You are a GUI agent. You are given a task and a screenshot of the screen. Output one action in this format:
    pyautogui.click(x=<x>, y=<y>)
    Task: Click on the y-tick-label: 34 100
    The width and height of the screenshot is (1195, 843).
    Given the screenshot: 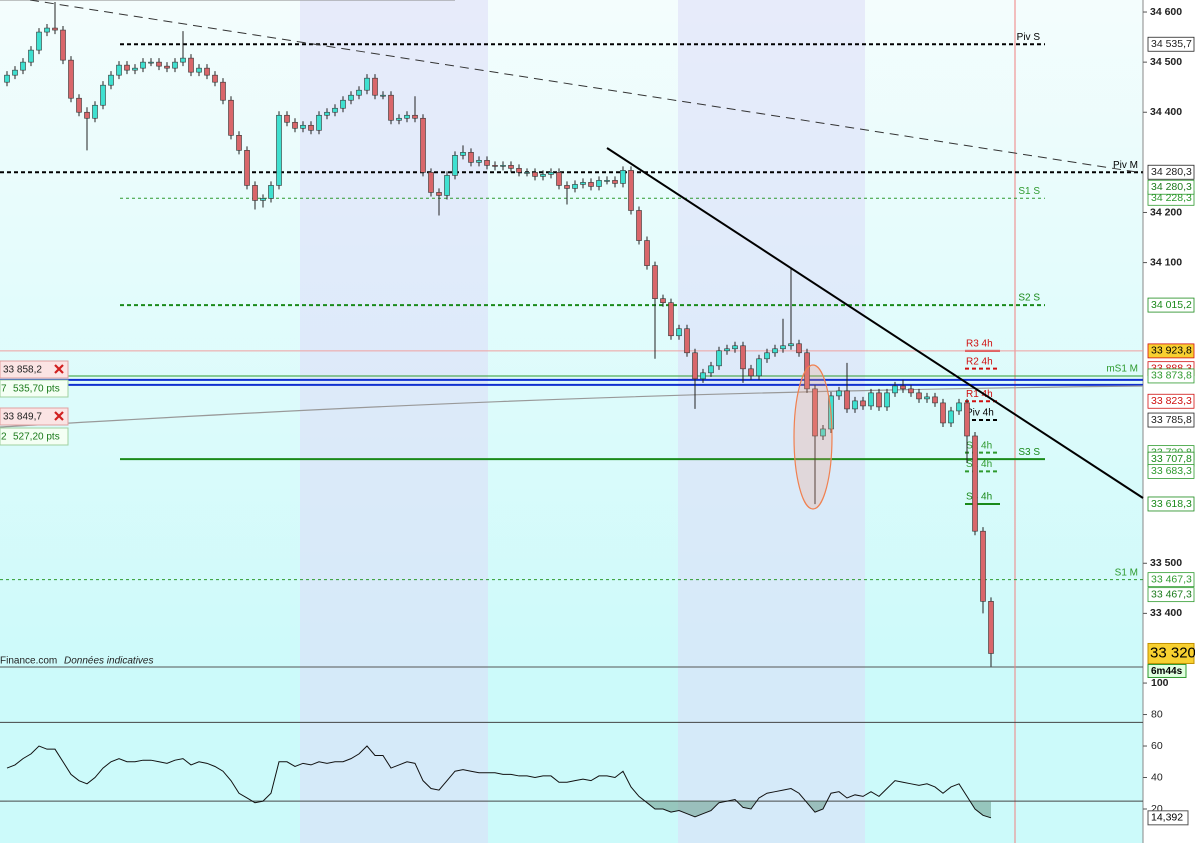 What is the action you would take?
    pyautogui.click(x=1166, y=262)
    